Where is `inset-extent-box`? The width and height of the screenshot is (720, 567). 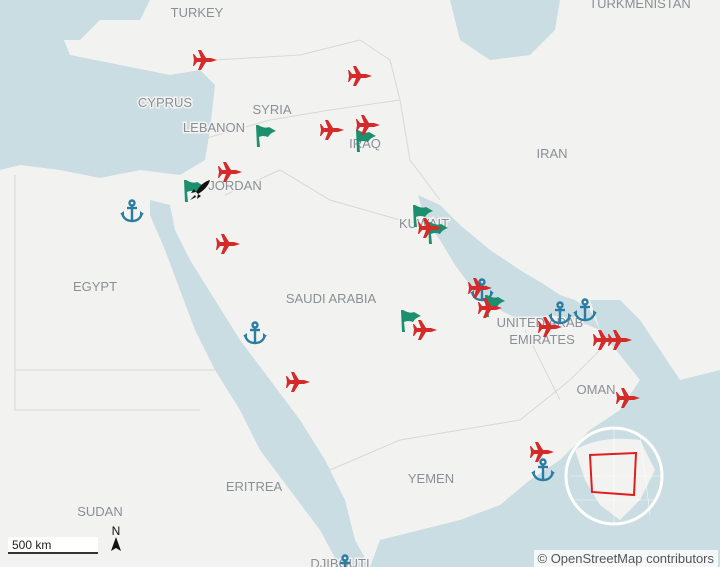 inset-extent-box is located at coordinates (613, 474).